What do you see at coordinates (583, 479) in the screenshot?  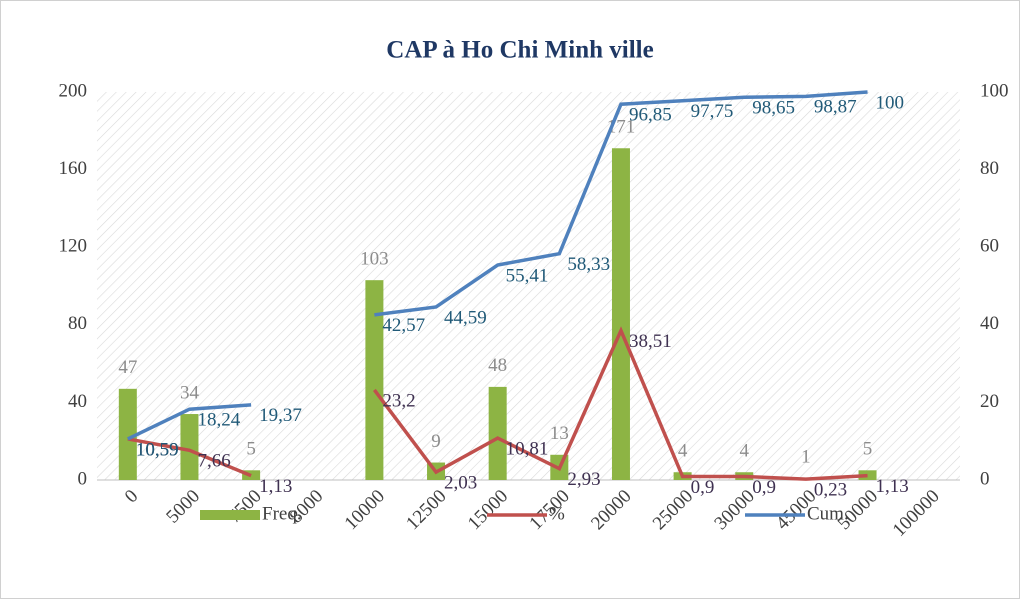 I see `line-label: 2,93` at bounding box center [583, 479].